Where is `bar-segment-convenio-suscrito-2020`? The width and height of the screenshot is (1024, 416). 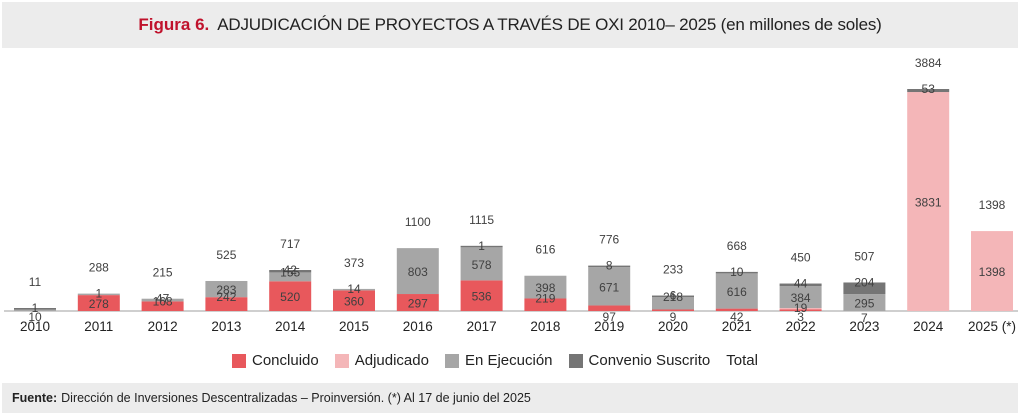 bar-segment-convenio-suscrito-2020 is located at coordinates (673, 296).